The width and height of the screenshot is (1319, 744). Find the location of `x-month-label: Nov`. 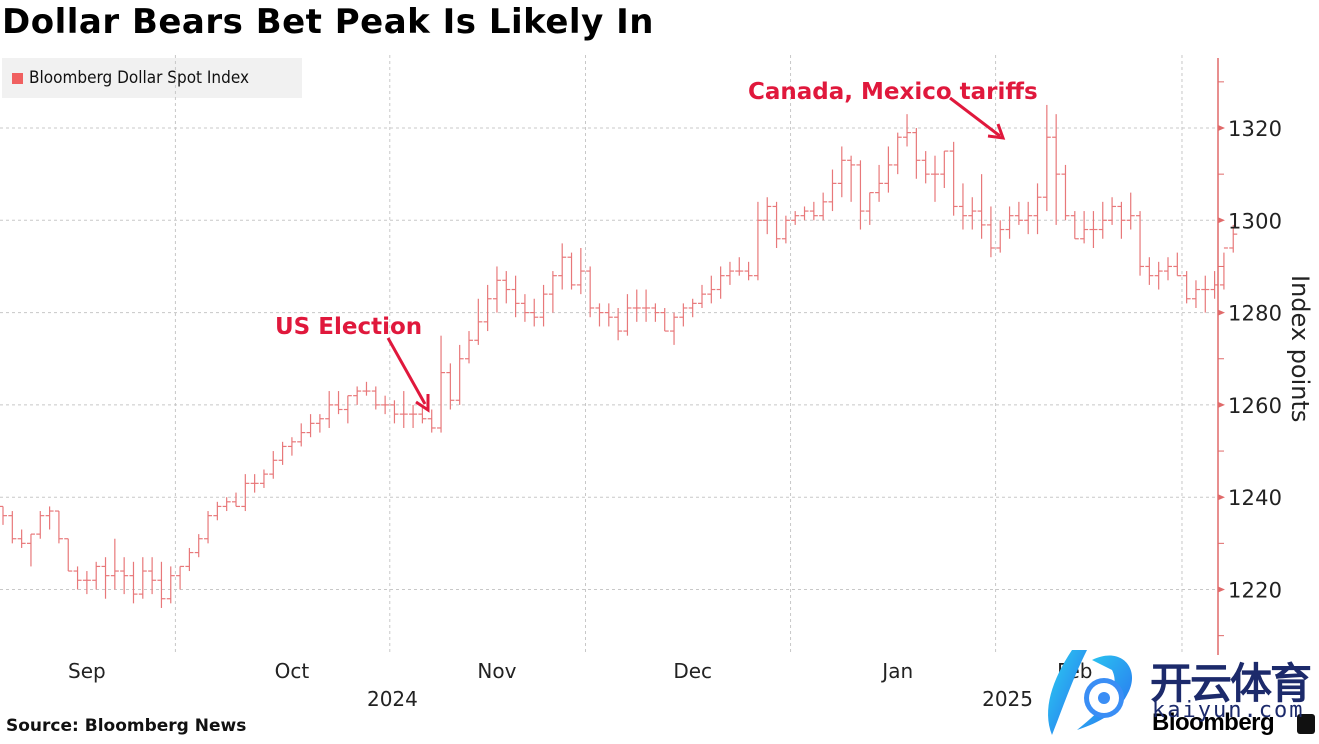

x-month-label: Nov is located at coordinates (496, 671).